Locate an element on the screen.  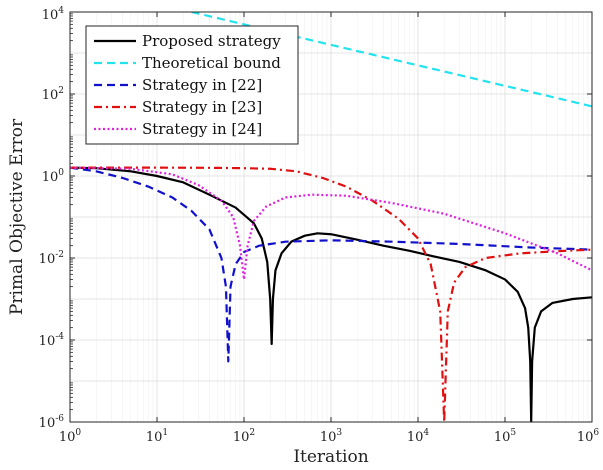
x-tick-label: 101 is located at coordinates (157, 436).